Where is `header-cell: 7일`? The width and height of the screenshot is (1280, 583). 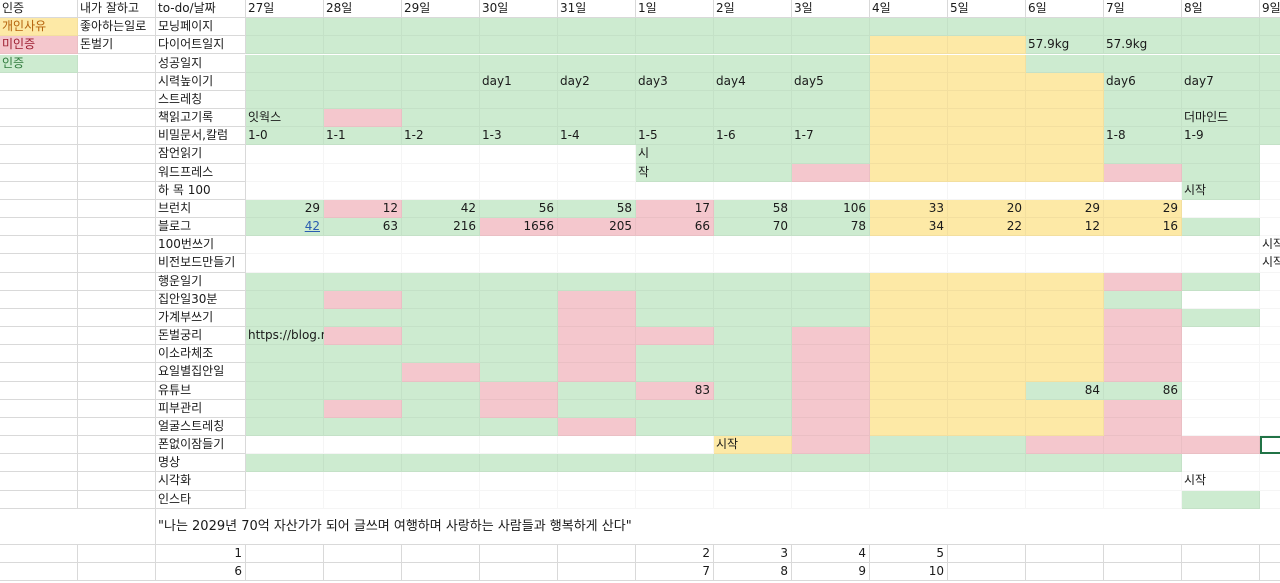
header-cell: 7일 is located at coordinates (1143, 9).